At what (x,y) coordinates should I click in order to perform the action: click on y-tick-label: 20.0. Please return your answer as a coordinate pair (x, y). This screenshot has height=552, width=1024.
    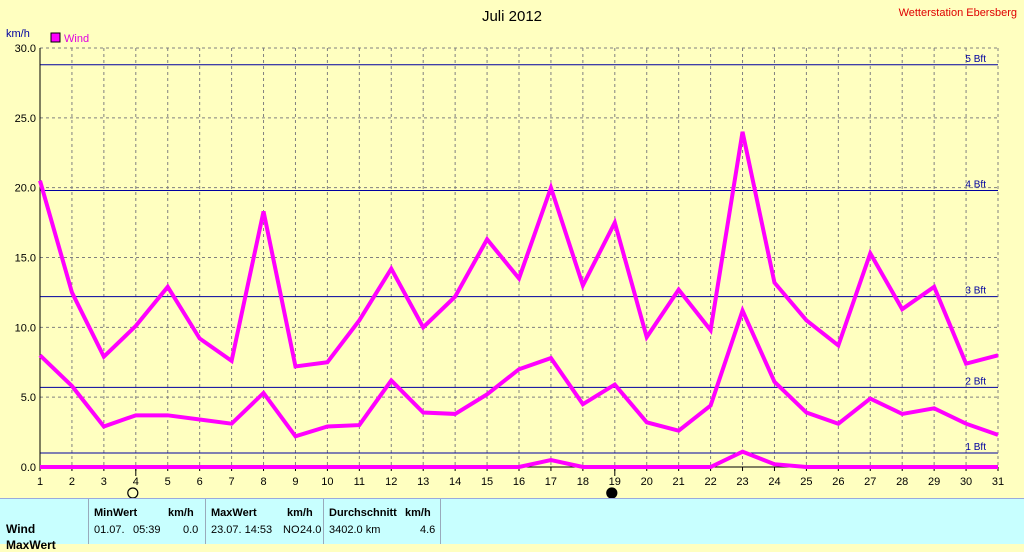
    Looking at the image, I should click on (25, 189).